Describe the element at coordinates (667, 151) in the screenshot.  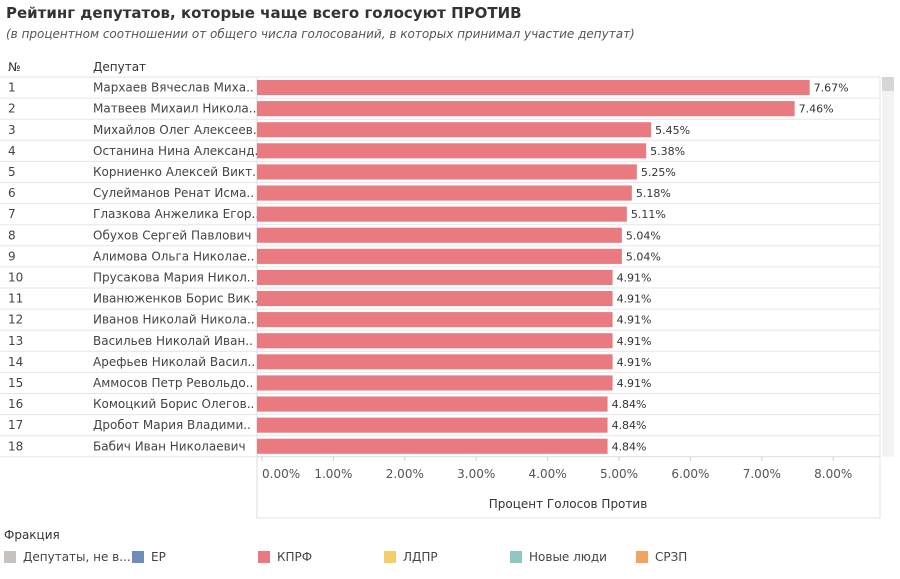
I see `data-label: 5.38%` at that location.